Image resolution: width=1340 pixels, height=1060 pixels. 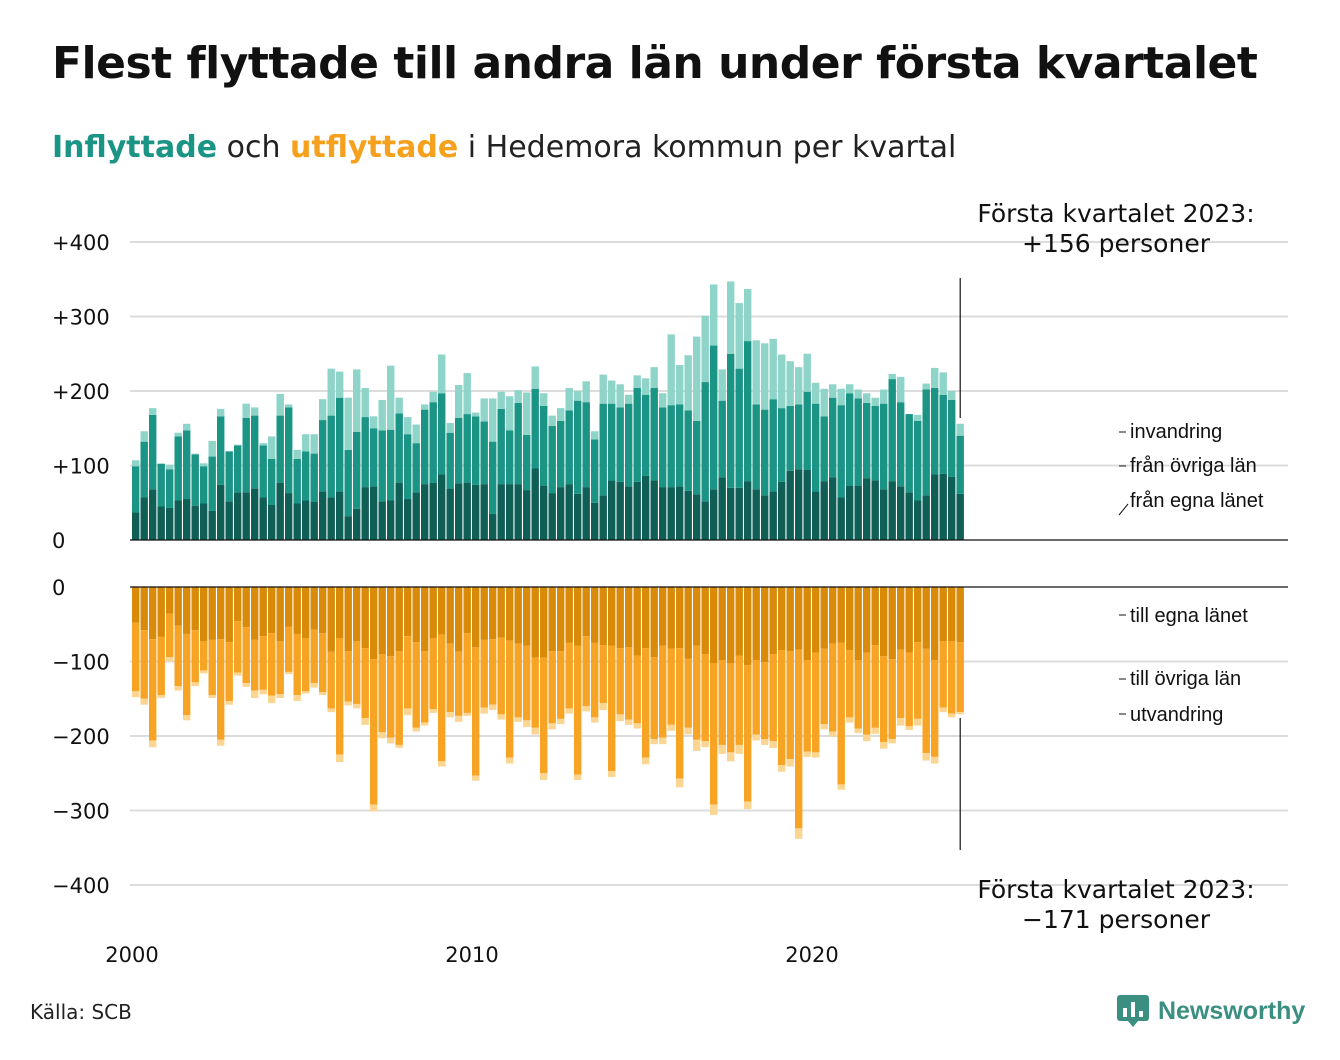 I want to click on x-tick-label: 2020, so click(x=811, y=955).